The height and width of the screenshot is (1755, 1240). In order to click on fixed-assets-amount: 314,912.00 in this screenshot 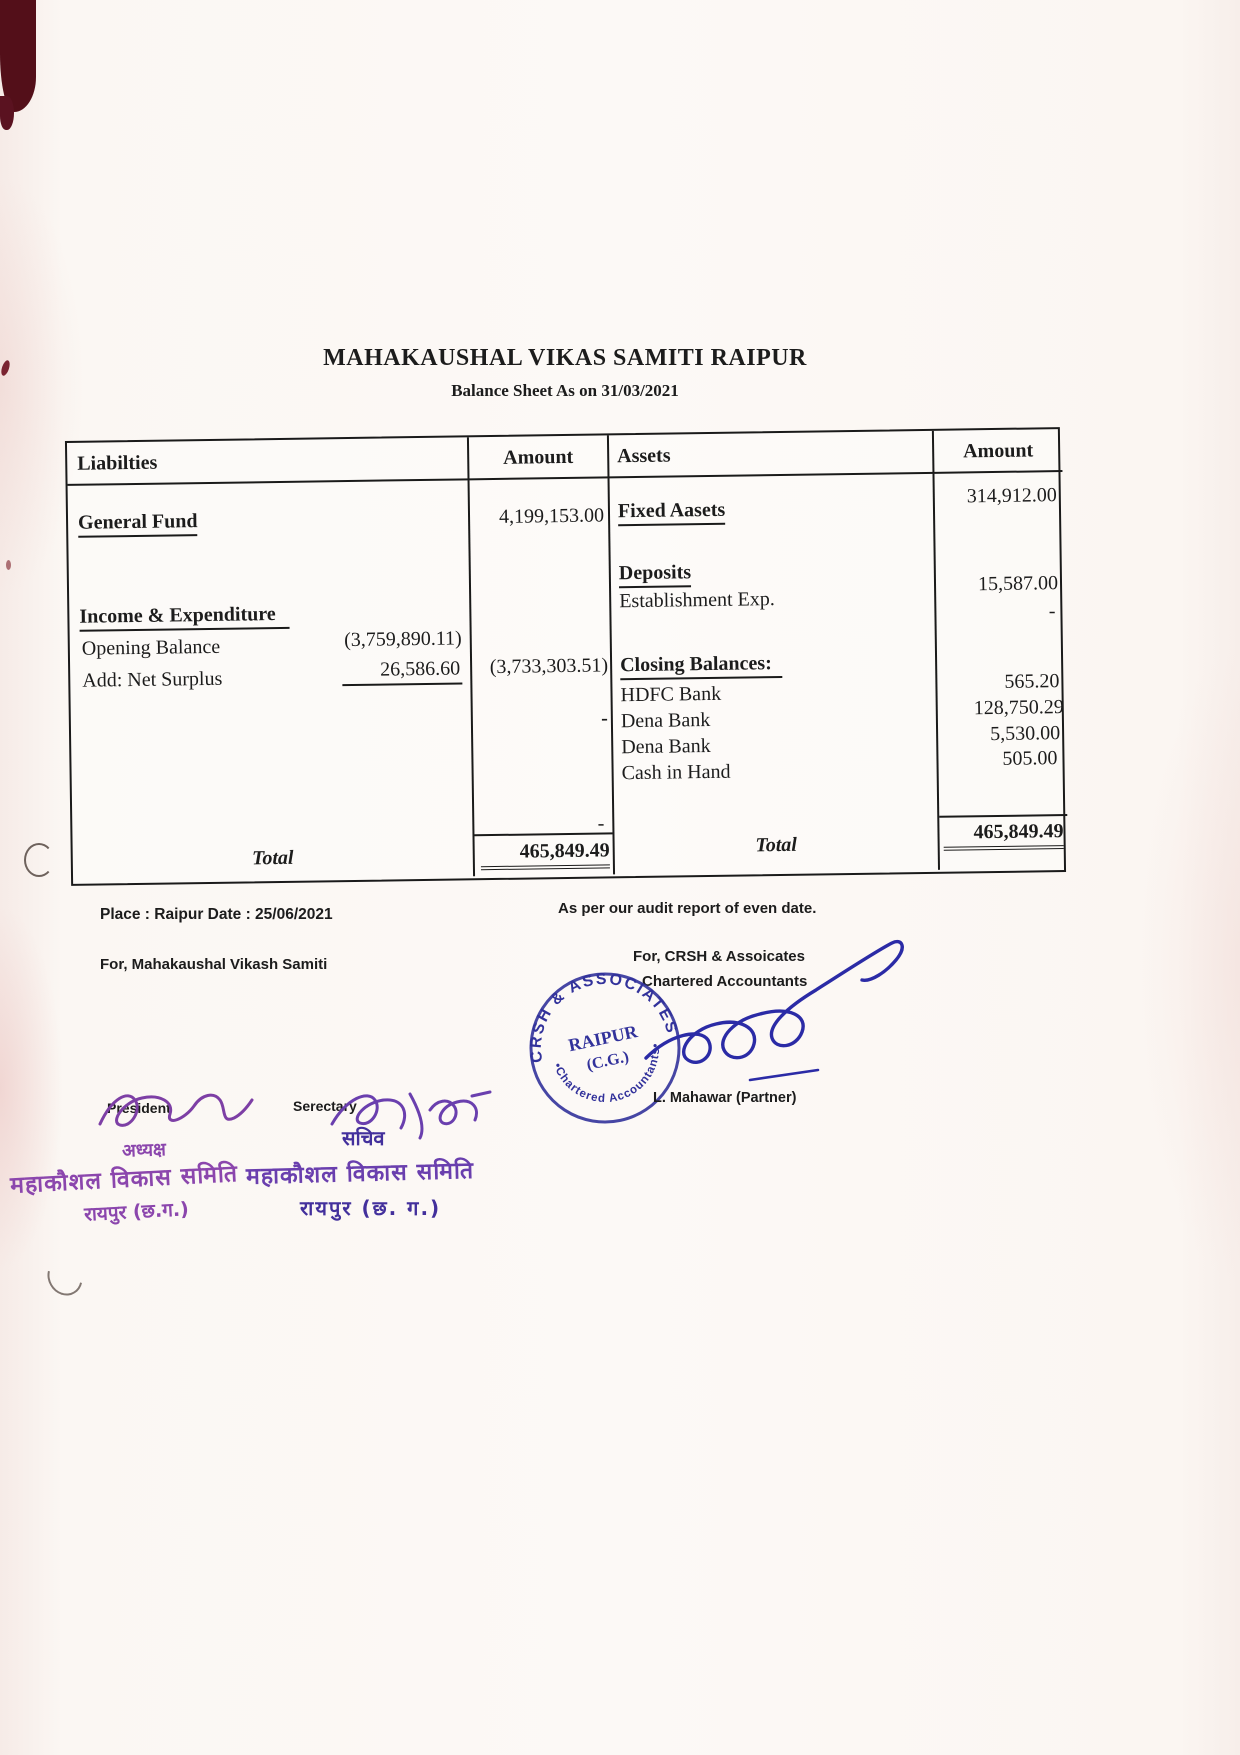, I will do `click(1011, 496)`.